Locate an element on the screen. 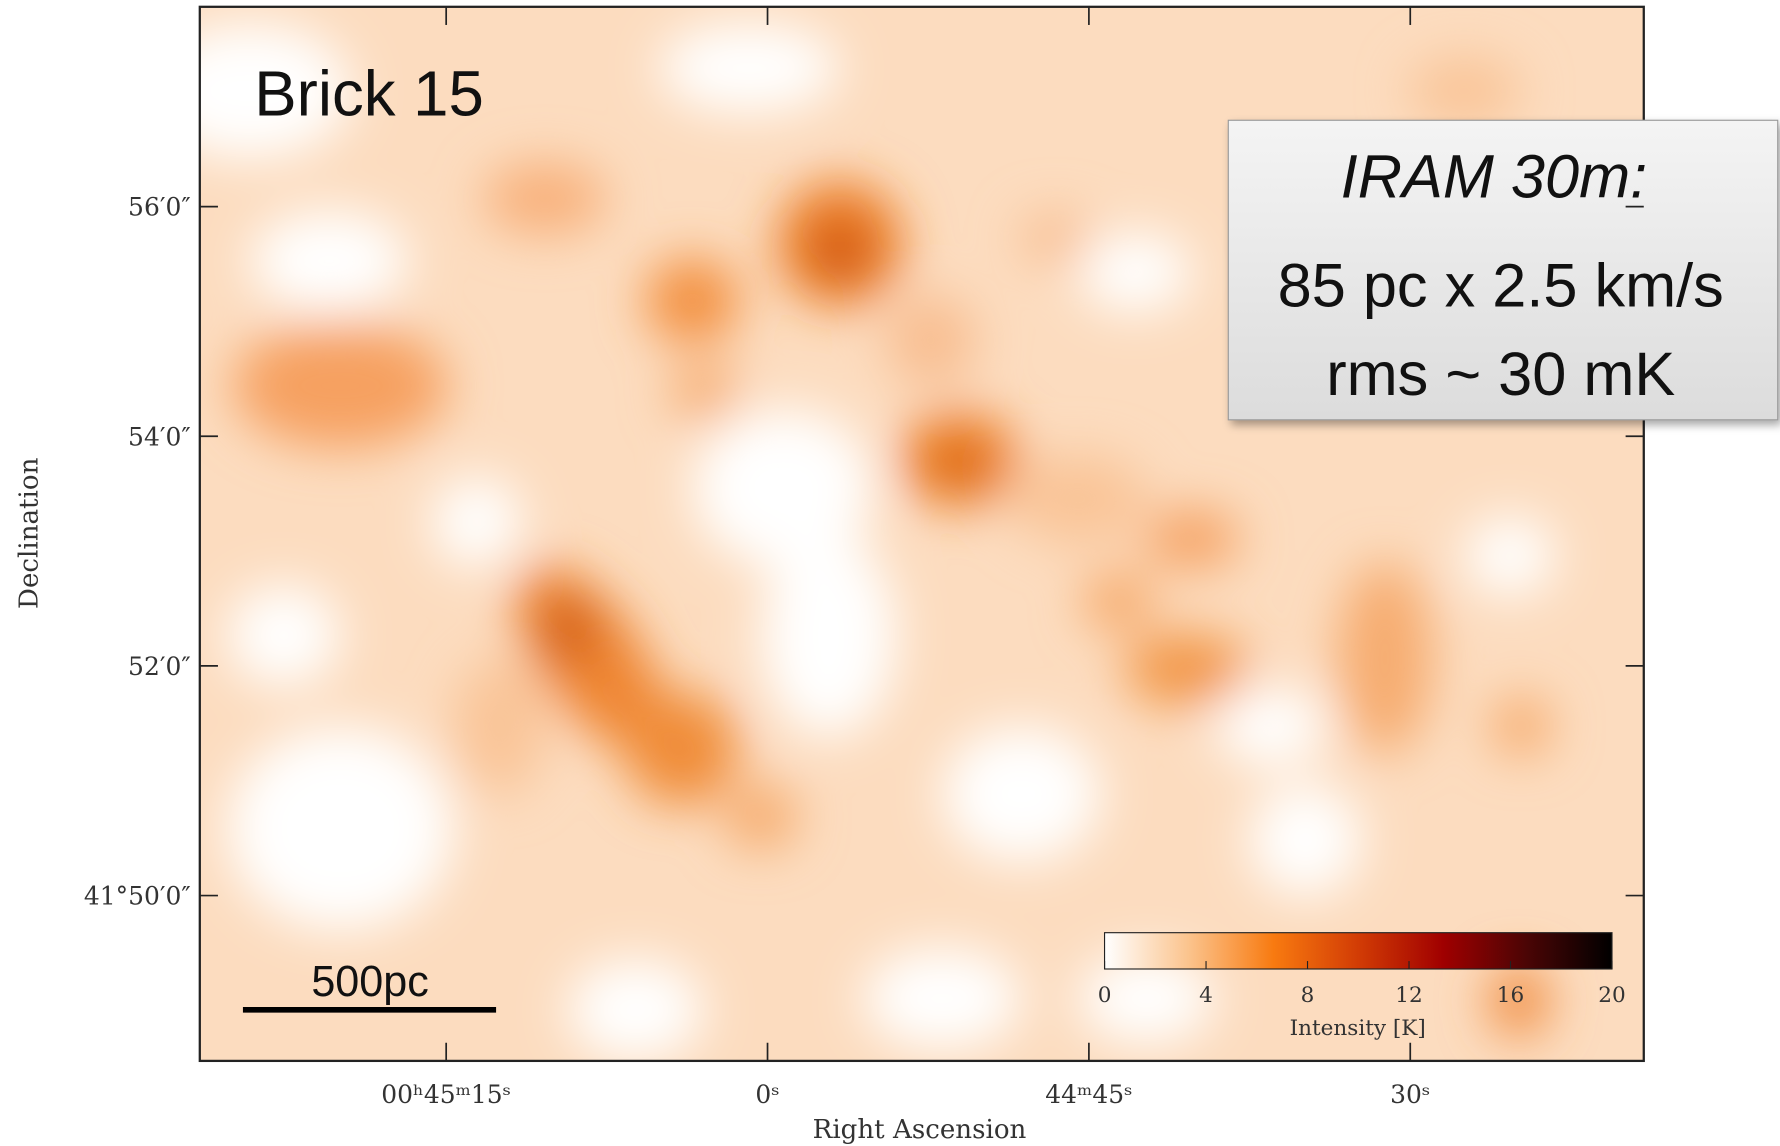 The height and width of the screenshot is (1146, 1780). x-tick-label: 00ʰ45ᵐ15ˢ is located at coordinates (446, 1094).